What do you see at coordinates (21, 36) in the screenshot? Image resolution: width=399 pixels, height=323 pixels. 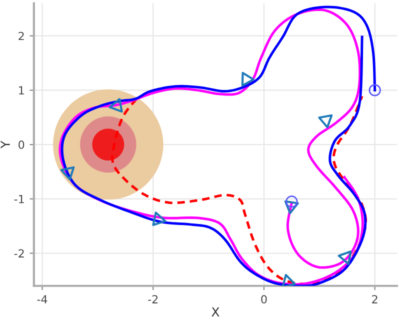 I see `y-tick-label: 2` at bounding box center [21, 36].